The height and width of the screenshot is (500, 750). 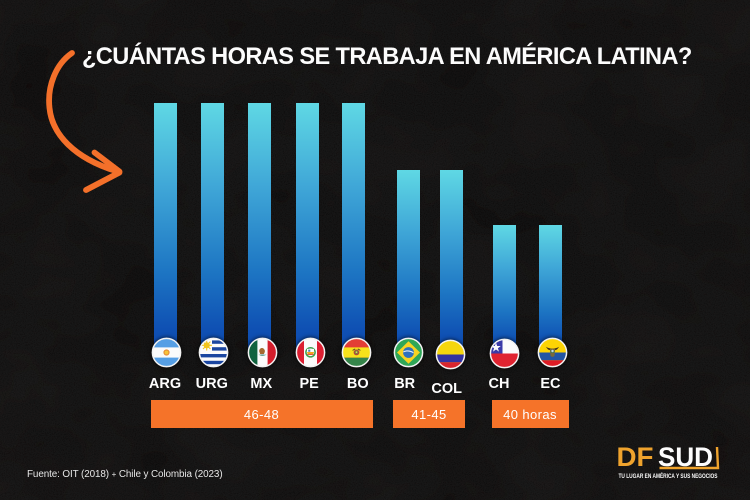 What do you see at coordinates (635, 457) in the screenshot?
I see `svg-text: DF` at bounding box center [635, 457].